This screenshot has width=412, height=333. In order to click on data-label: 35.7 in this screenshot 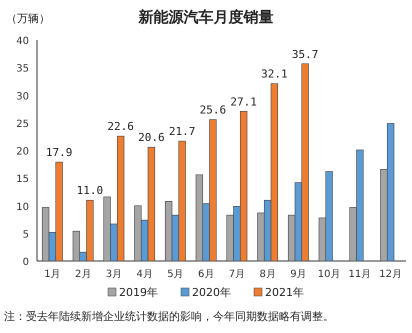, I will do `click(305, 54)`.